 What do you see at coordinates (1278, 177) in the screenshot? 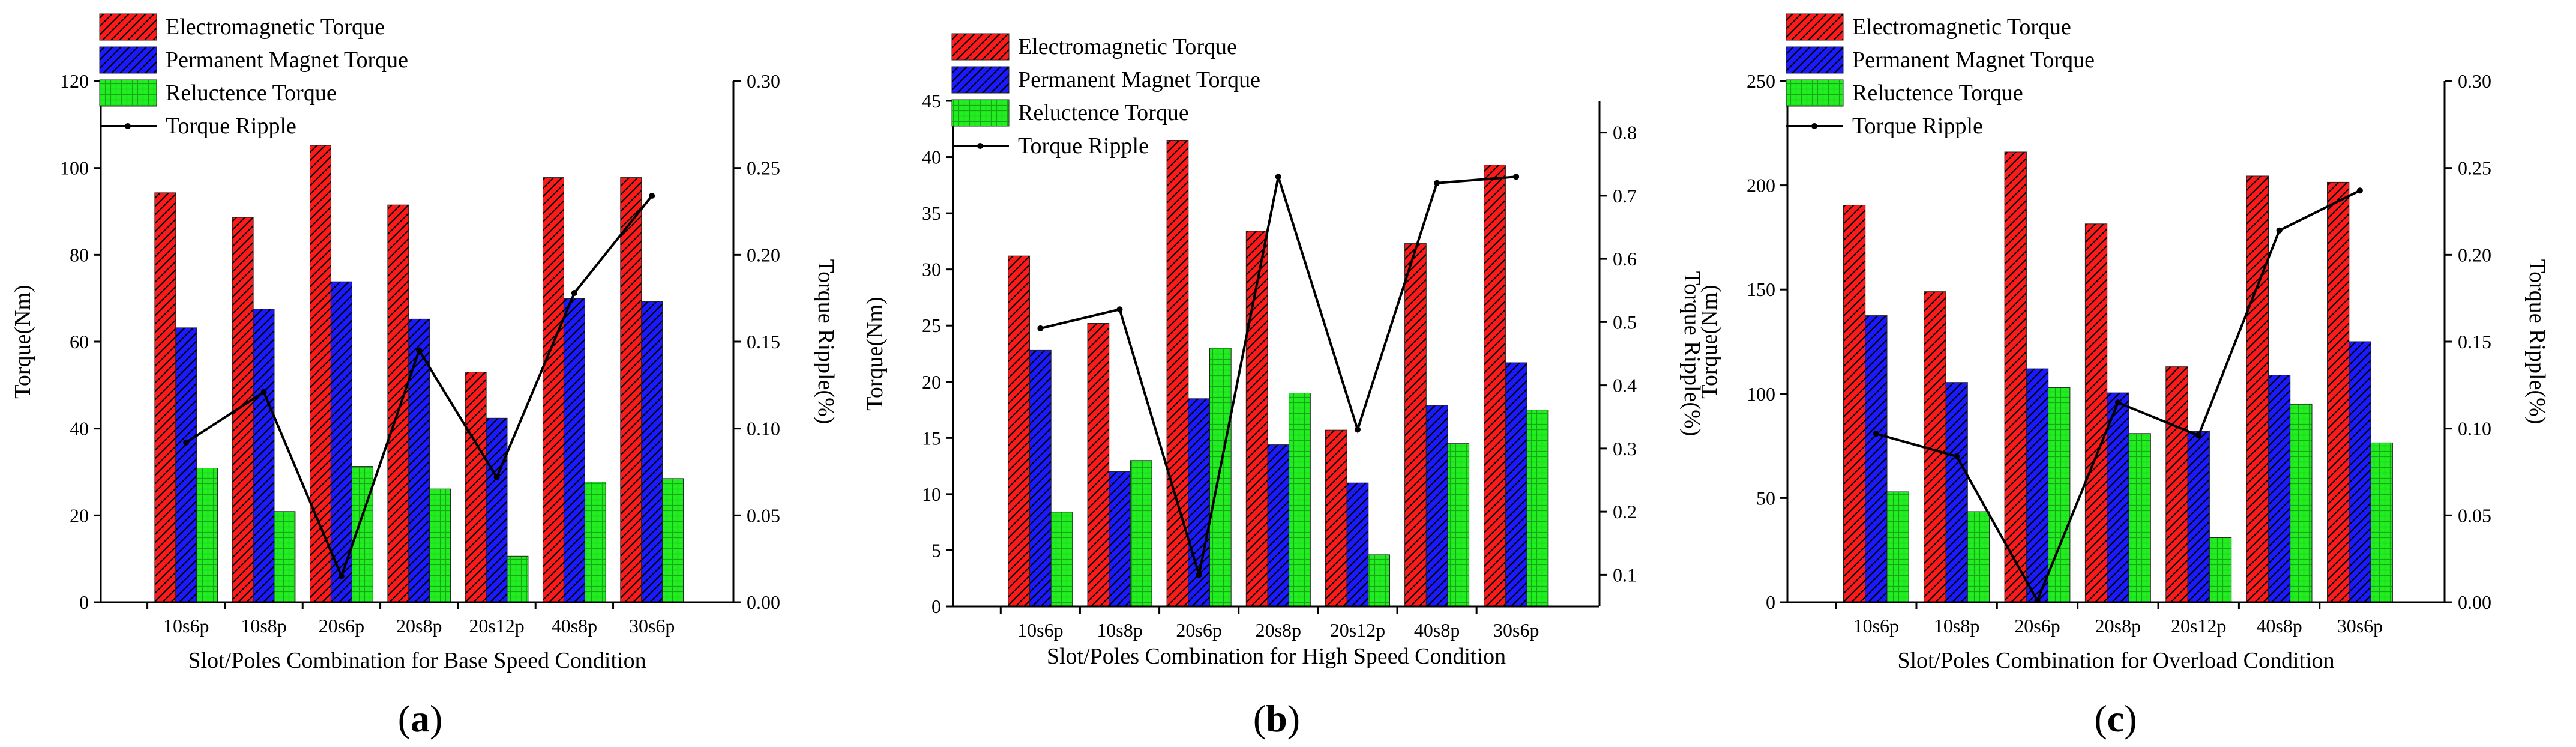
I see `ripple-point-b-c3` at bounding box center [1278, 177].